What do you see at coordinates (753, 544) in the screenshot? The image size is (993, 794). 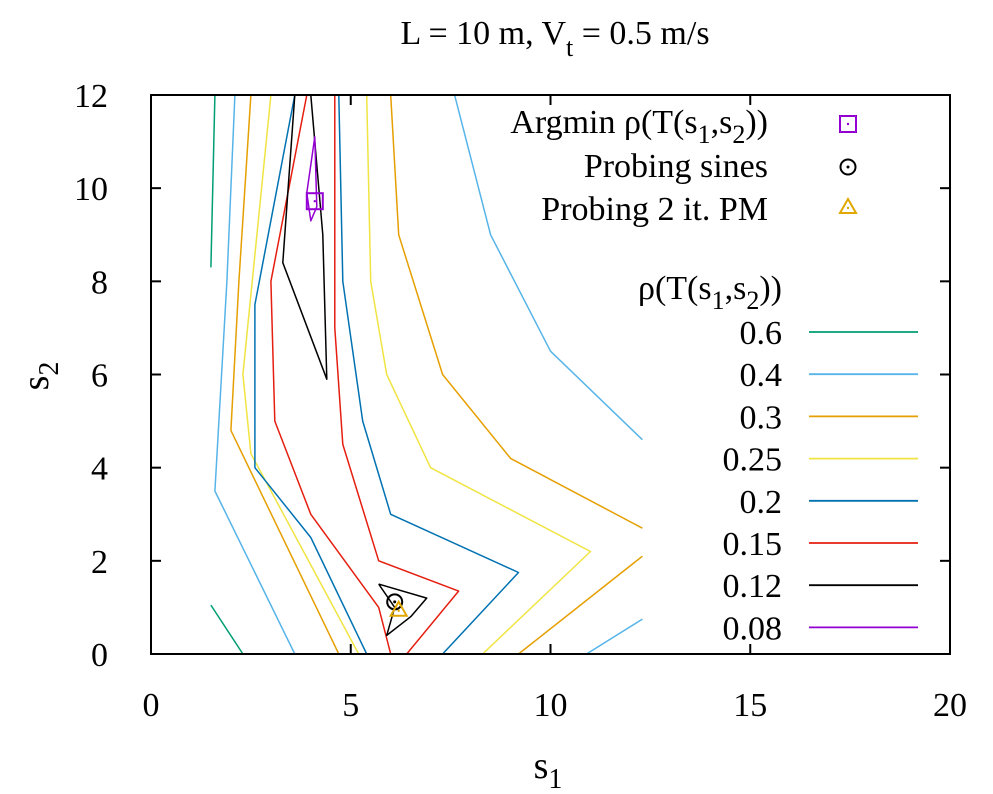 I see `contour-legend-label: 0.15` at bounding box center [753, 544].